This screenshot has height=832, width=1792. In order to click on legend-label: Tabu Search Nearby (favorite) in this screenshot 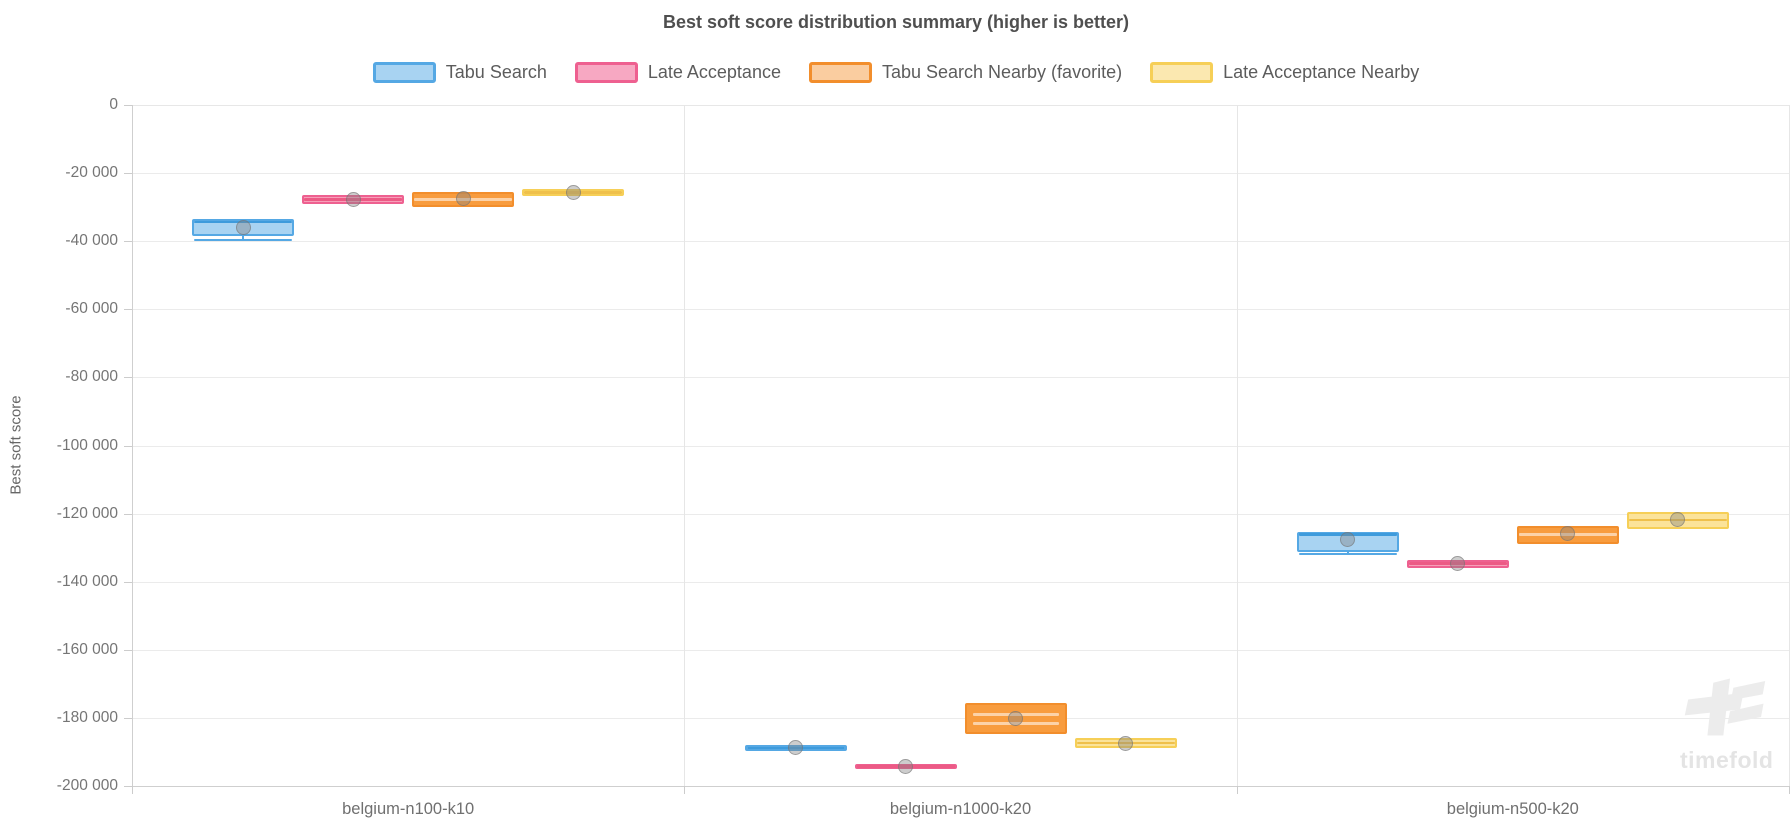, I will do `click(1002, 72)`.